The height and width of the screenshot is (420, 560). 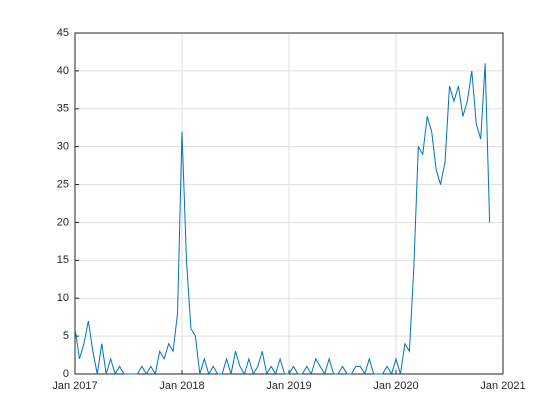 What do you see at coordinates (395, 386) in the screenshot?
I see `x-tick-label: Jan 2020` at bounding box center [395, 386].